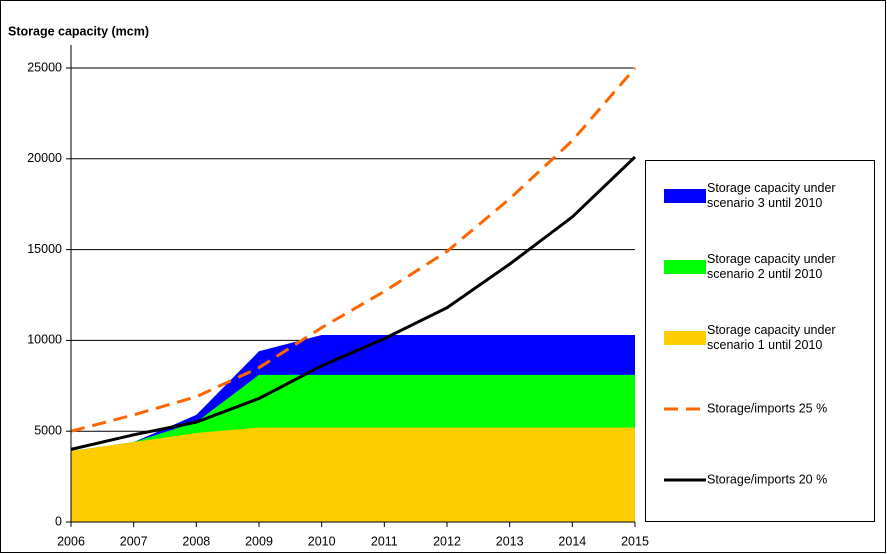 This screenshot has height=554, width=887. What do you see at coordinates (44, 249) in the screenshot?
I see `y-tick-label: 15000` at bounding box center [44, 249].